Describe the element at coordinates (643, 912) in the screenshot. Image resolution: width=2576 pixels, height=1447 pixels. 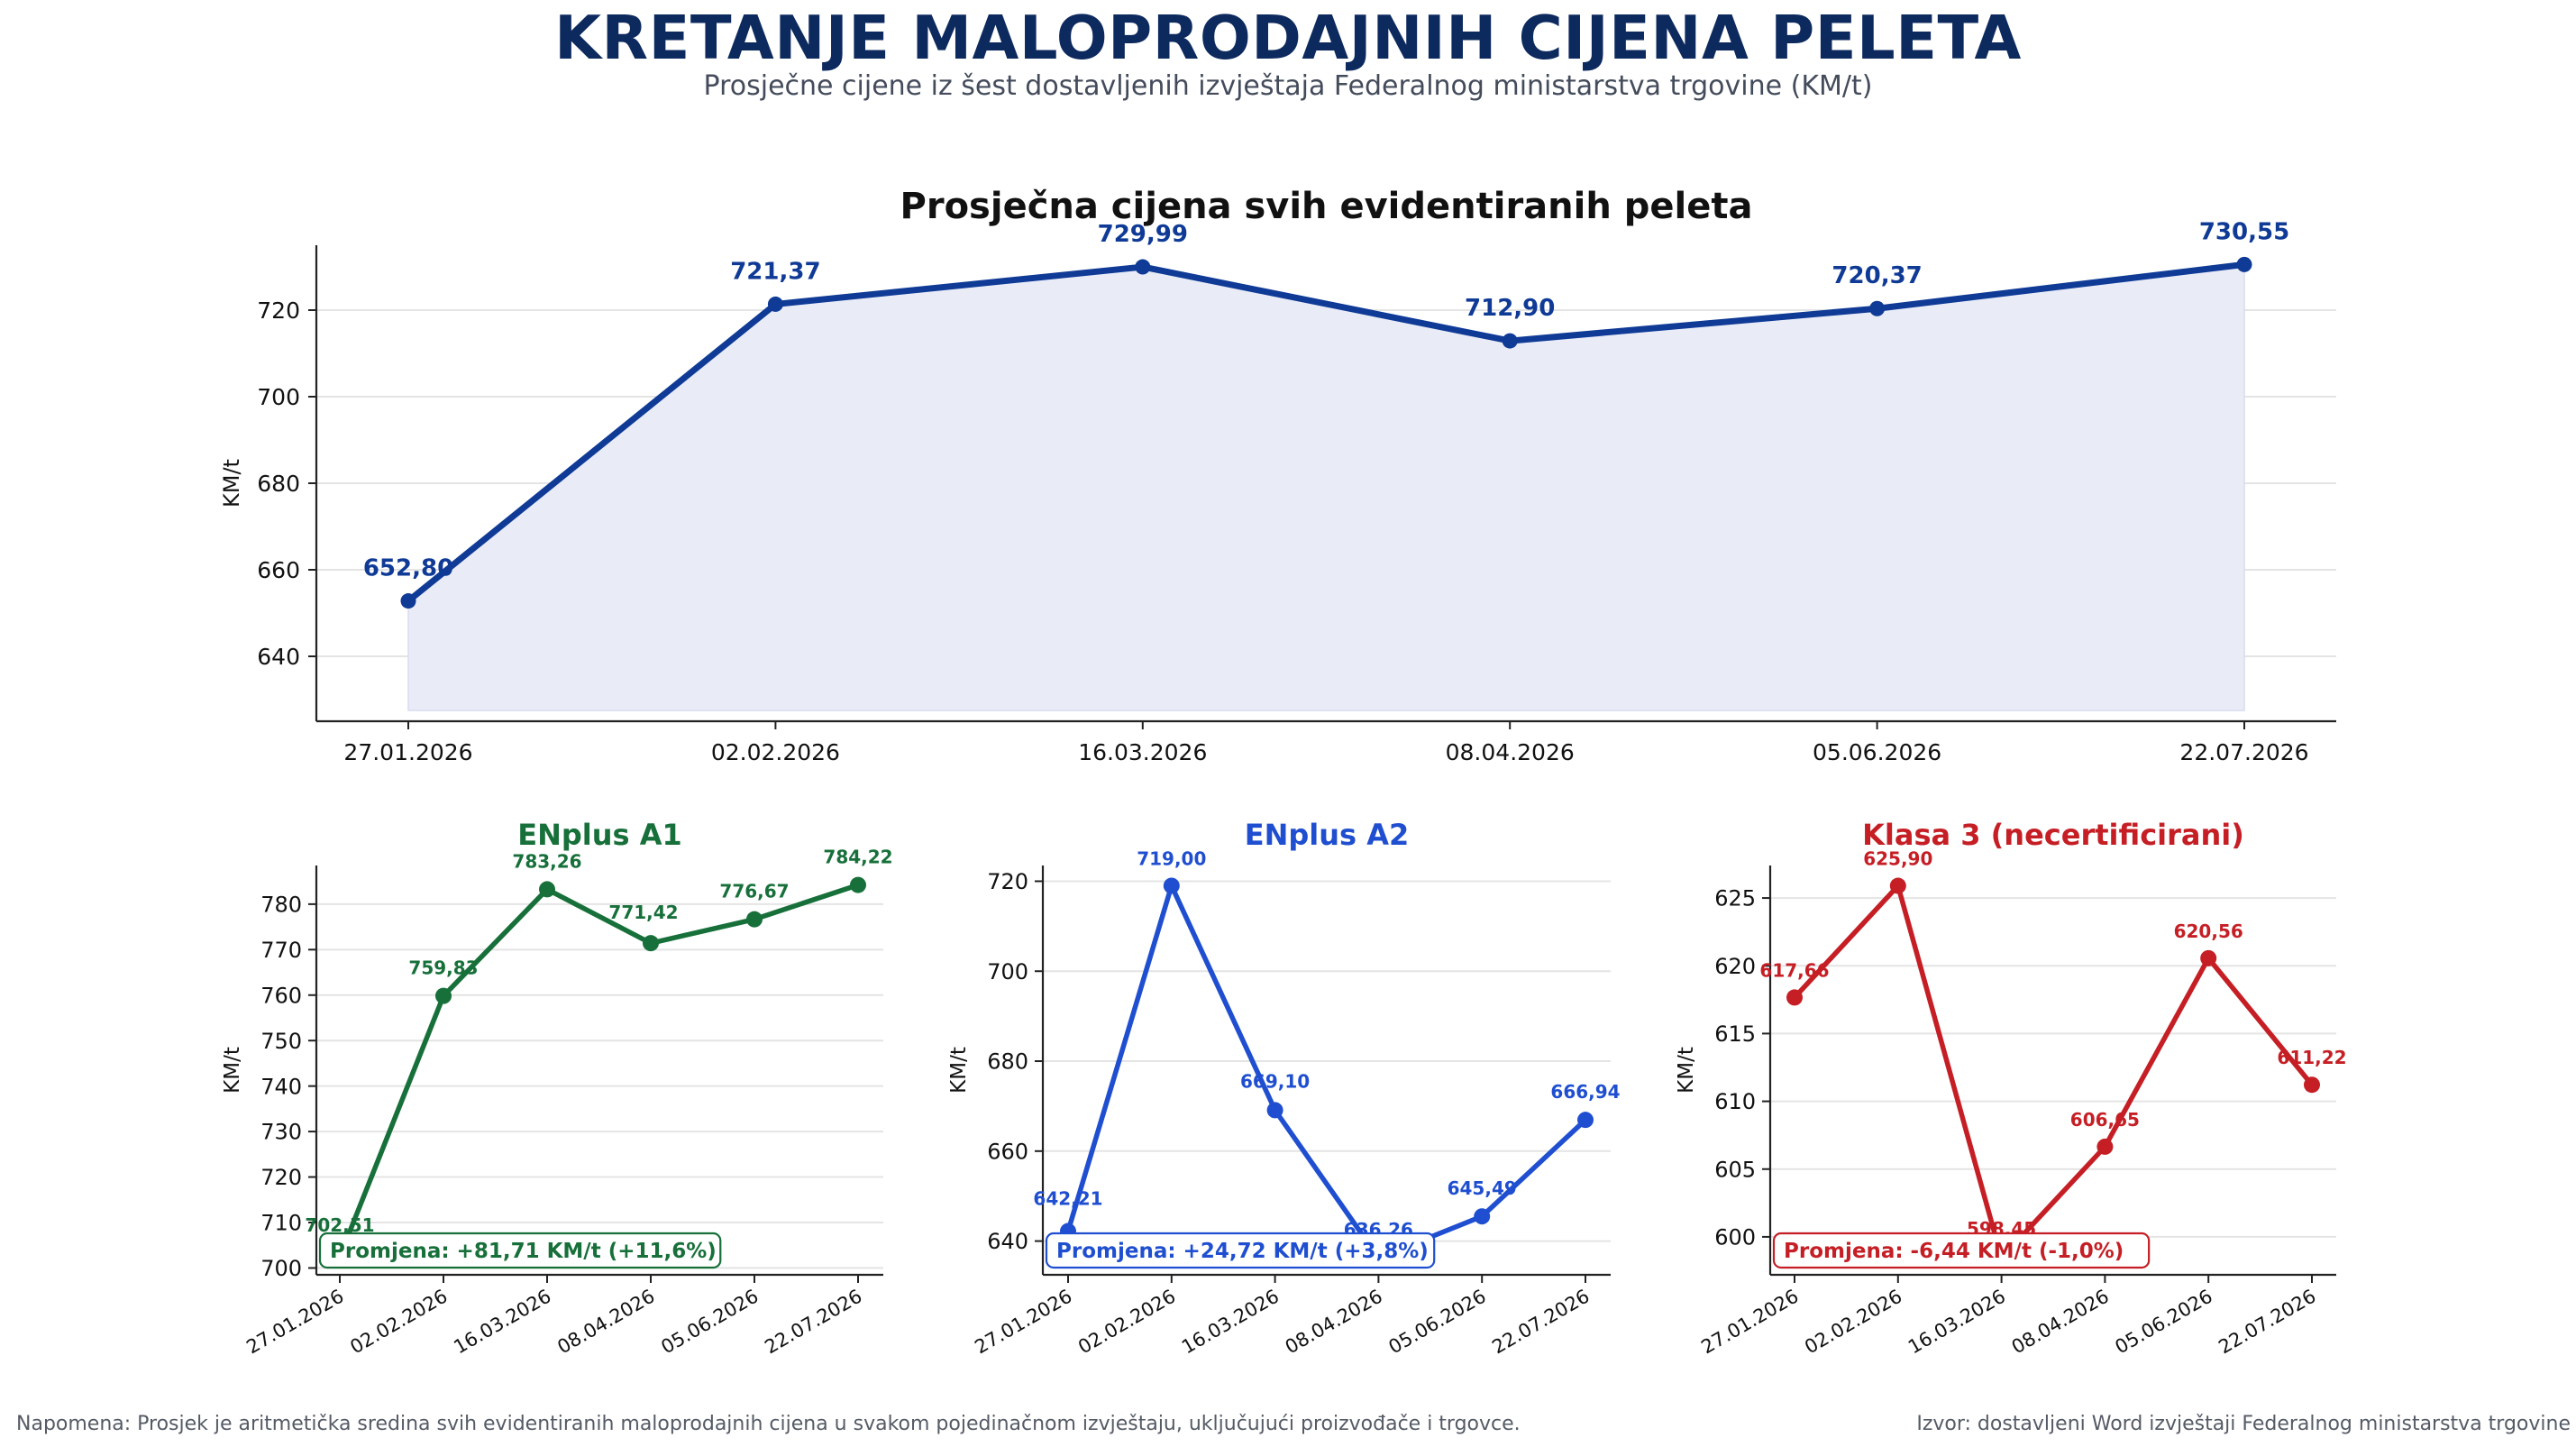
I see `data-label: 771,42` at that location.